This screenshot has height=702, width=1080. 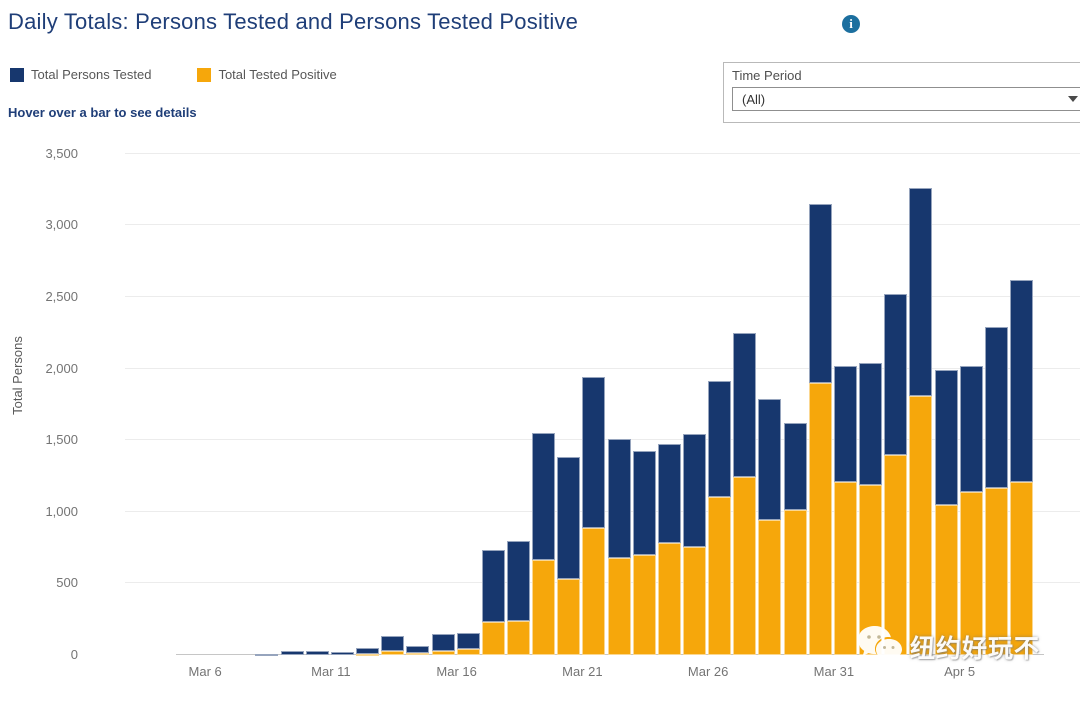 What do you see at coordinates (61, 368) in the screenshot?
I see `y-axis-tick-label: 2,000` at bounding box center [61, 368].